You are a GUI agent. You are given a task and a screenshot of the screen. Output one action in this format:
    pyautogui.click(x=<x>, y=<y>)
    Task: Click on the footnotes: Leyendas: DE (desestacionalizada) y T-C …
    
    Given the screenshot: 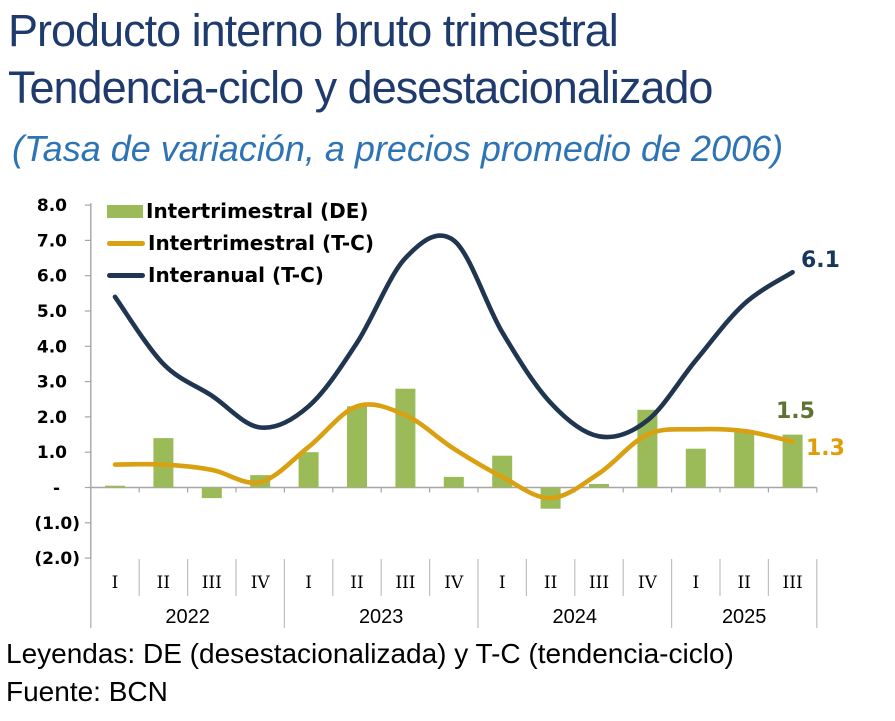 What is the action you would take?
    pyautogui.click(x=370, y=673)
    